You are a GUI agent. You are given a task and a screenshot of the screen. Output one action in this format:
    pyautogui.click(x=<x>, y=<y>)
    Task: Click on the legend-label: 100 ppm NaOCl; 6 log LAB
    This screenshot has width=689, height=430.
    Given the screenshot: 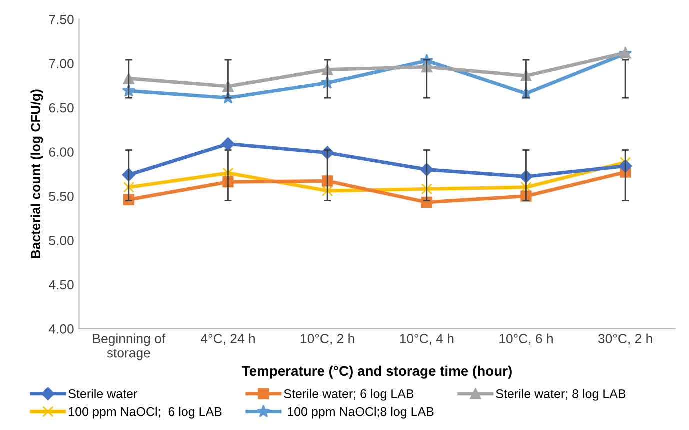 What is the action you would take?
    pyautogui.click(x=145, y=413)
    